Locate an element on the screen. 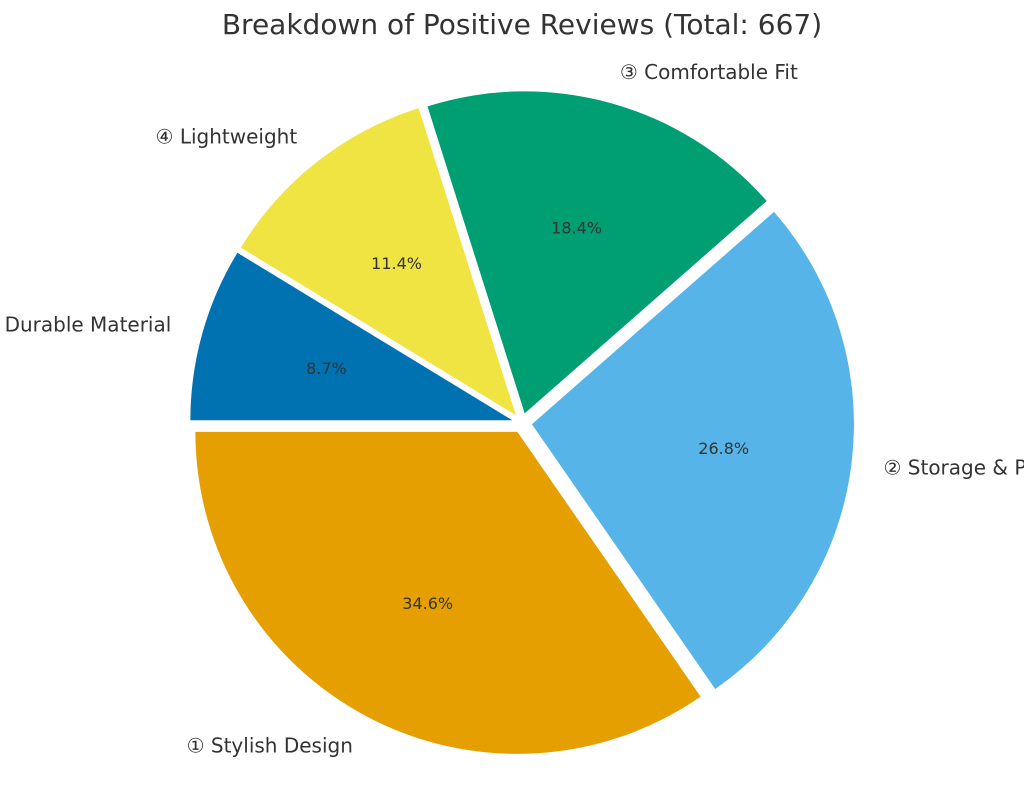 Image resolution: width=1024 pixels, height=790 pixels. slice-label-4: ④ Lightweight is located at coordinates (227, 136).